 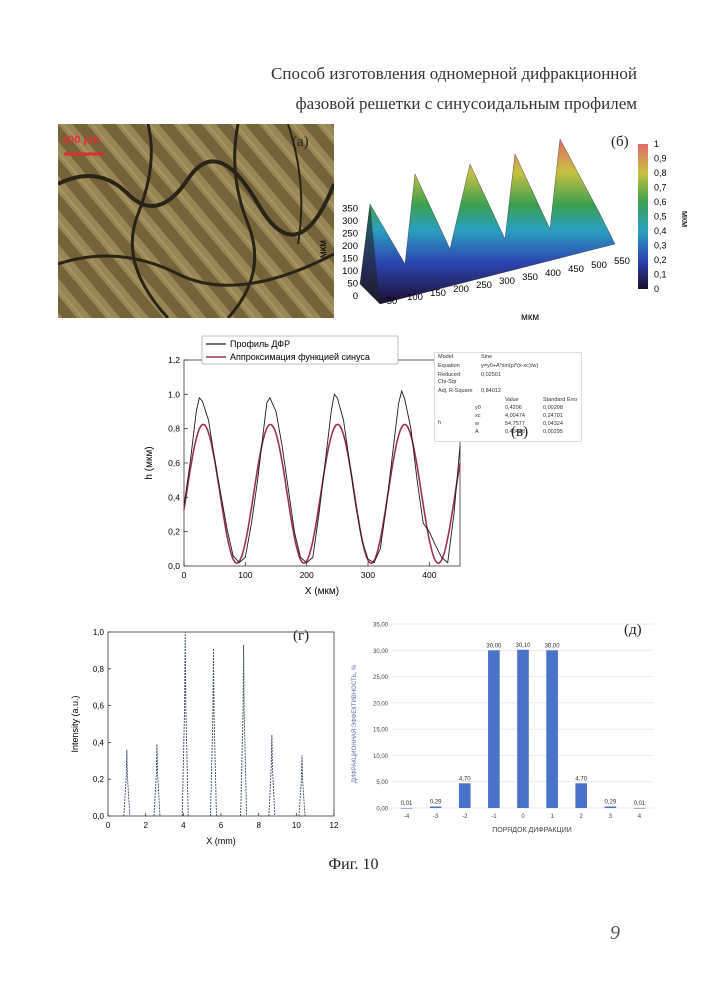 I want to click on fit-param-value: 0,4206, so click(x=513, y=408).